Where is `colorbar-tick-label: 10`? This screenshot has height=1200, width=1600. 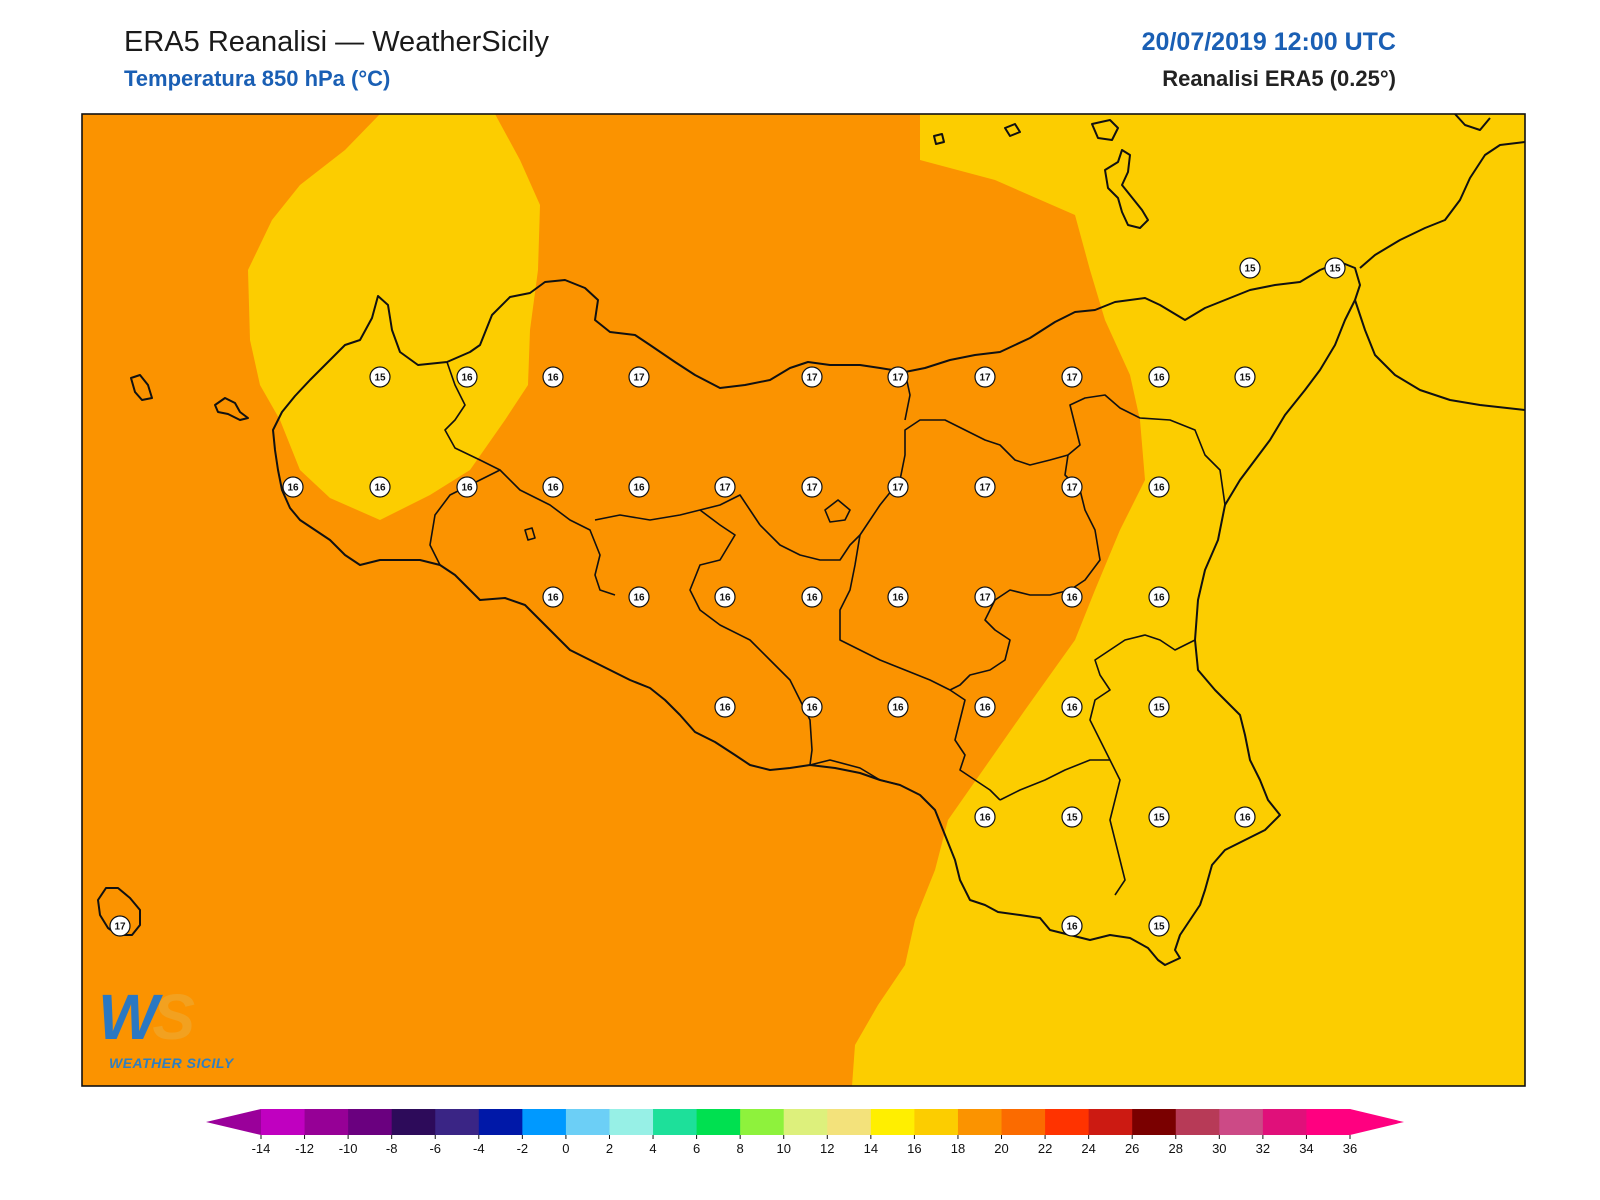
colorbar-tick-label: 10 is located at coordinates (783, 1148).